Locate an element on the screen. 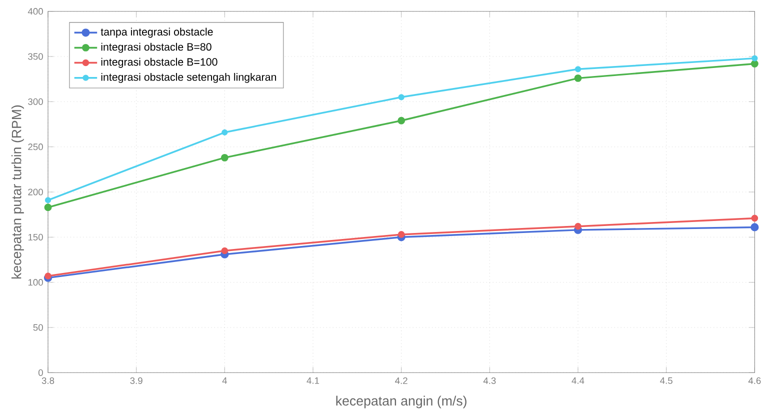  y-tick-label: 350 is located at coordinates (35, 56).